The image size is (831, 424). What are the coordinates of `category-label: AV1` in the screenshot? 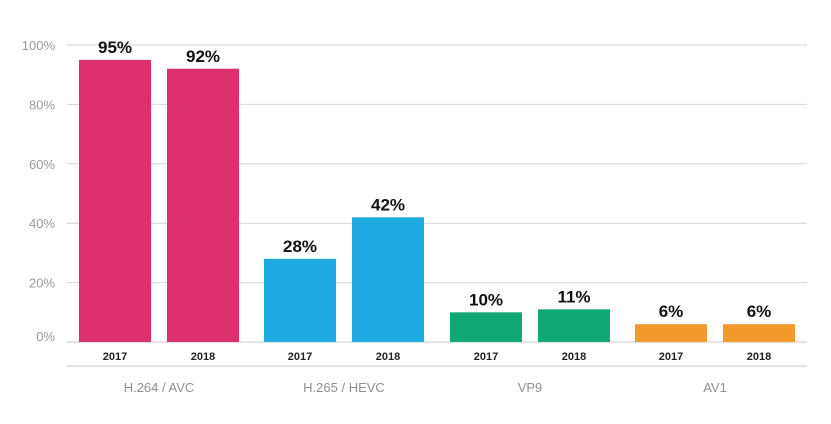 It's located at (715, 387).